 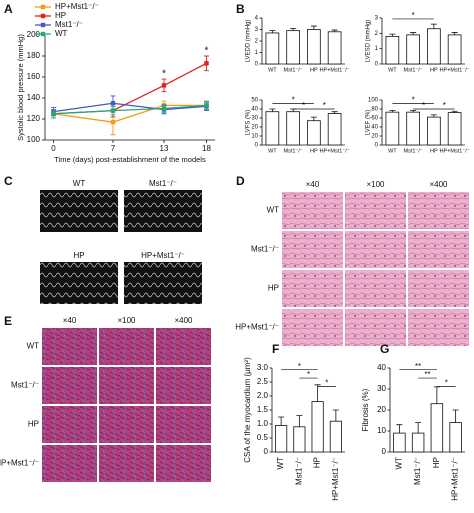 What do you see at coordinates (249, 123) in the screenshot?
I see `y-axis-label: LVFS (%)` at bounding box center [249, 123].